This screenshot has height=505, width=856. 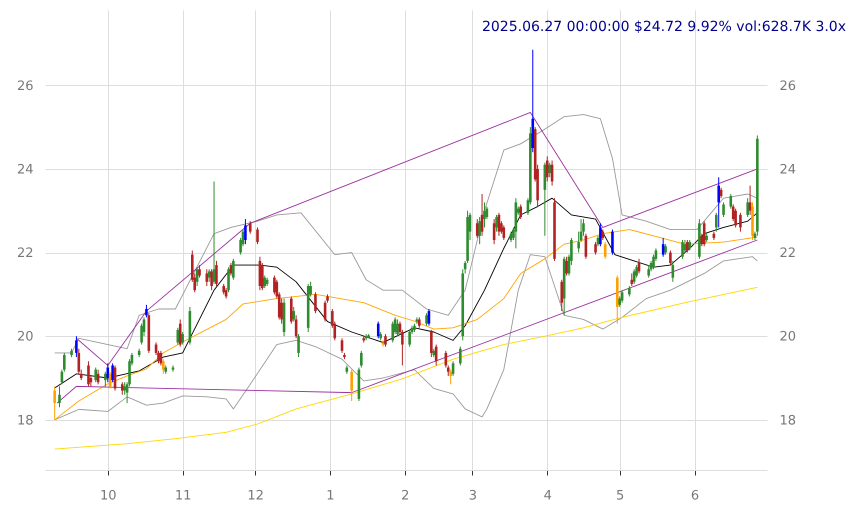 I want to click on x-tick-label: 4, so click(x=548, y=496).